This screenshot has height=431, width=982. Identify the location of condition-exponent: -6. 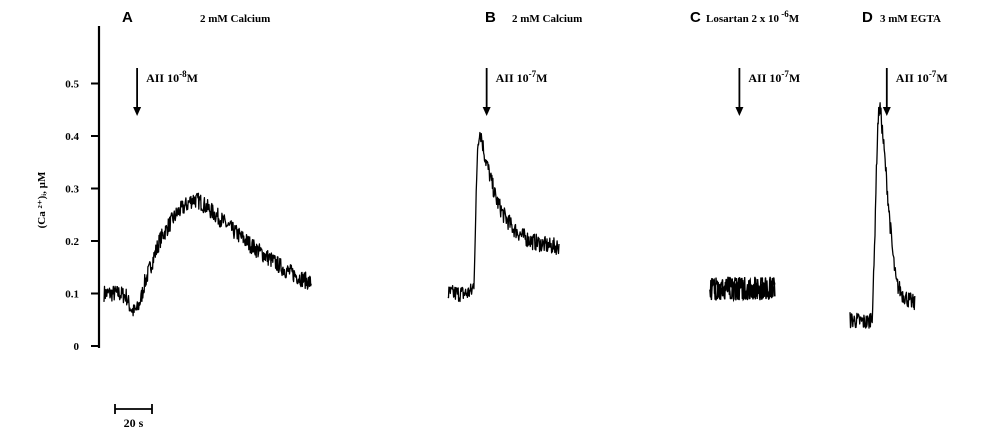
(784, 14).